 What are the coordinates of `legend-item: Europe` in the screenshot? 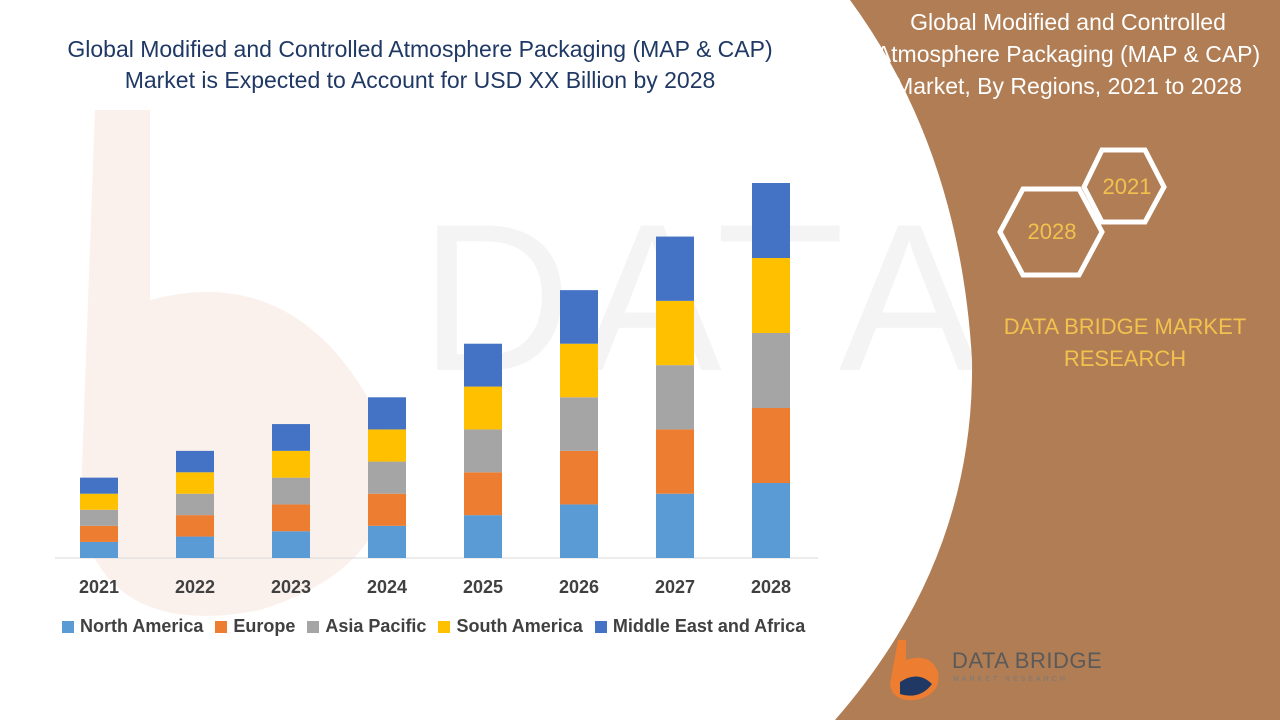 It's located at (255, 626).